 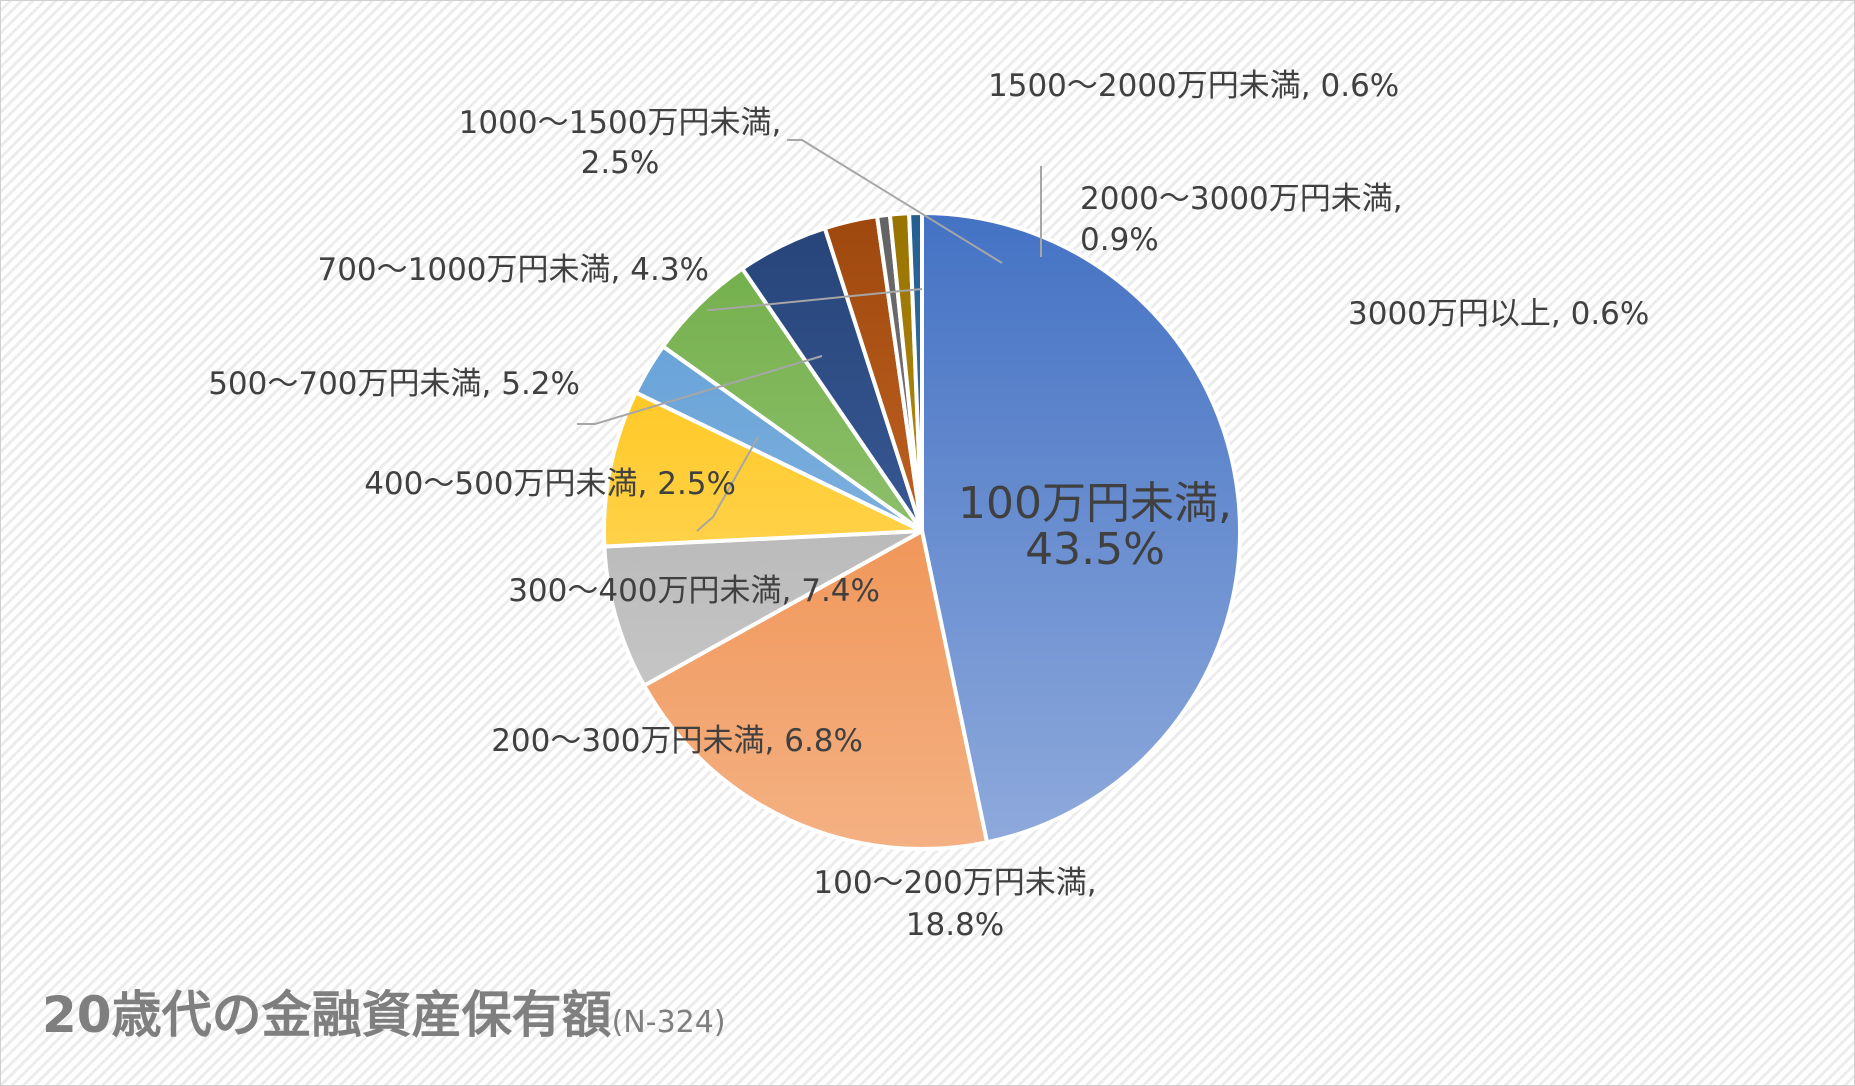 What do you see at coordinates (954, 904) in the screenshot?
I see `data-label-1: 100～200万円未満, 18.8%` at bounding box center [954, 904].